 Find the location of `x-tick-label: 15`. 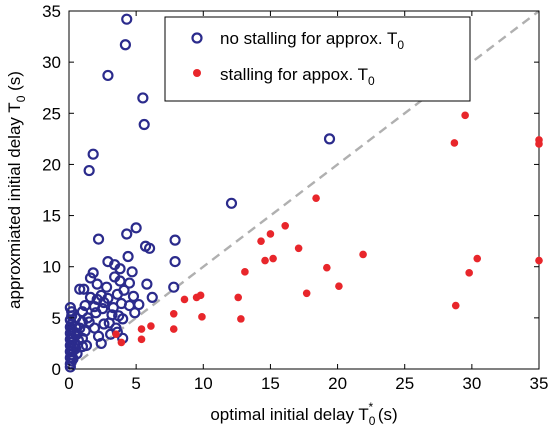

x-tick-label: 15 is located at coordinates (270, 383).